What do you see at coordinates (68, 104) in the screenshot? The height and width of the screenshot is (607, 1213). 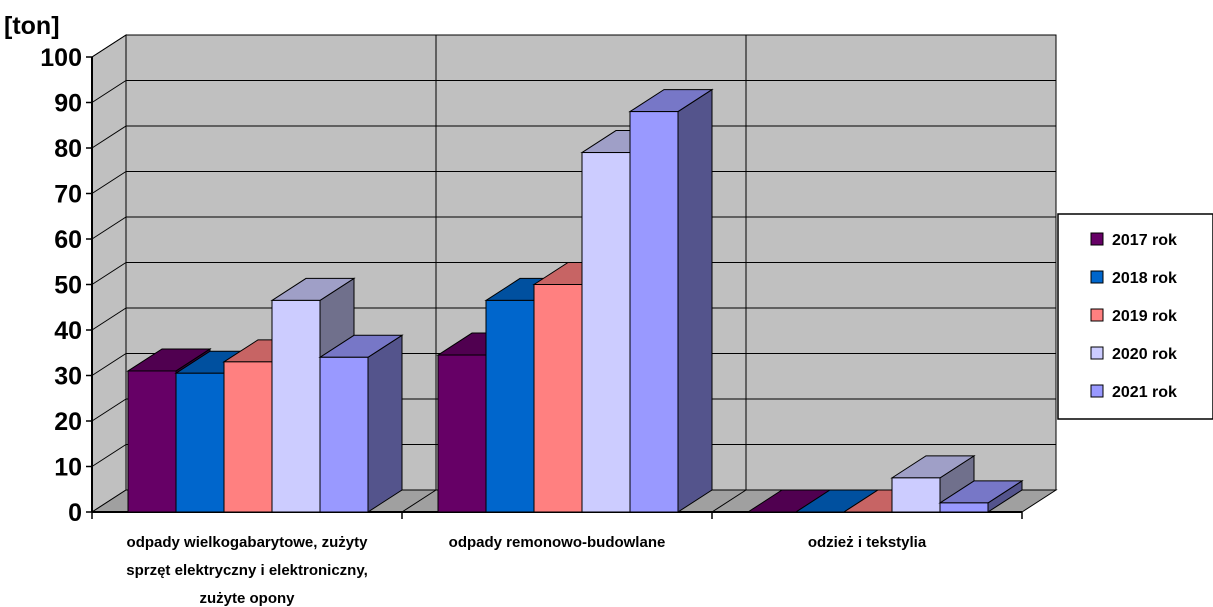 I see `y-tick-label: 90` at bounding box center [68, 104].